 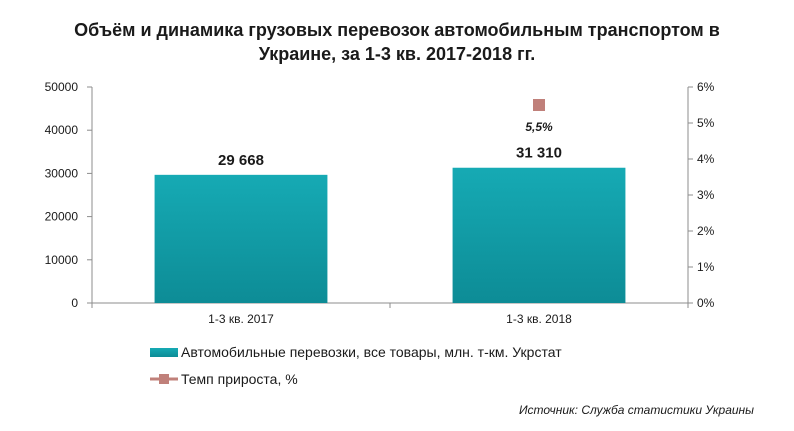 I want to click on legend-marker-growth, so click(x=164, y=379).